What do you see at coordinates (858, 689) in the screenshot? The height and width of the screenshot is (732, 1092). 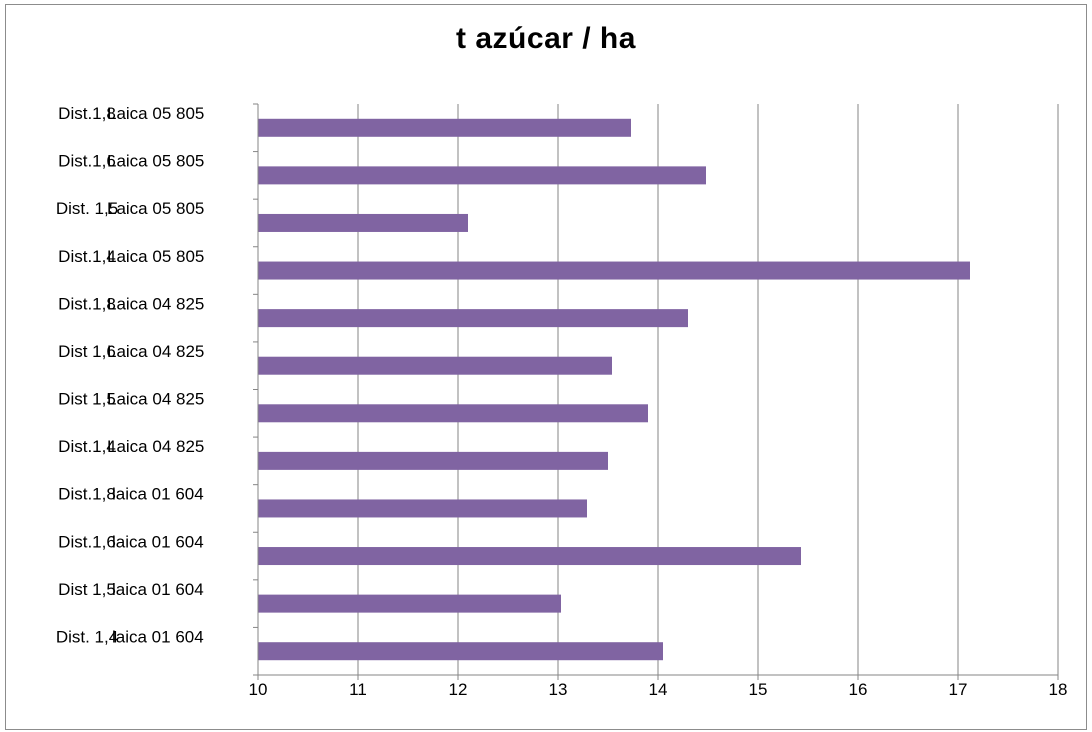 I see `x-tick-label: 16` at bounding box center [858, 689].